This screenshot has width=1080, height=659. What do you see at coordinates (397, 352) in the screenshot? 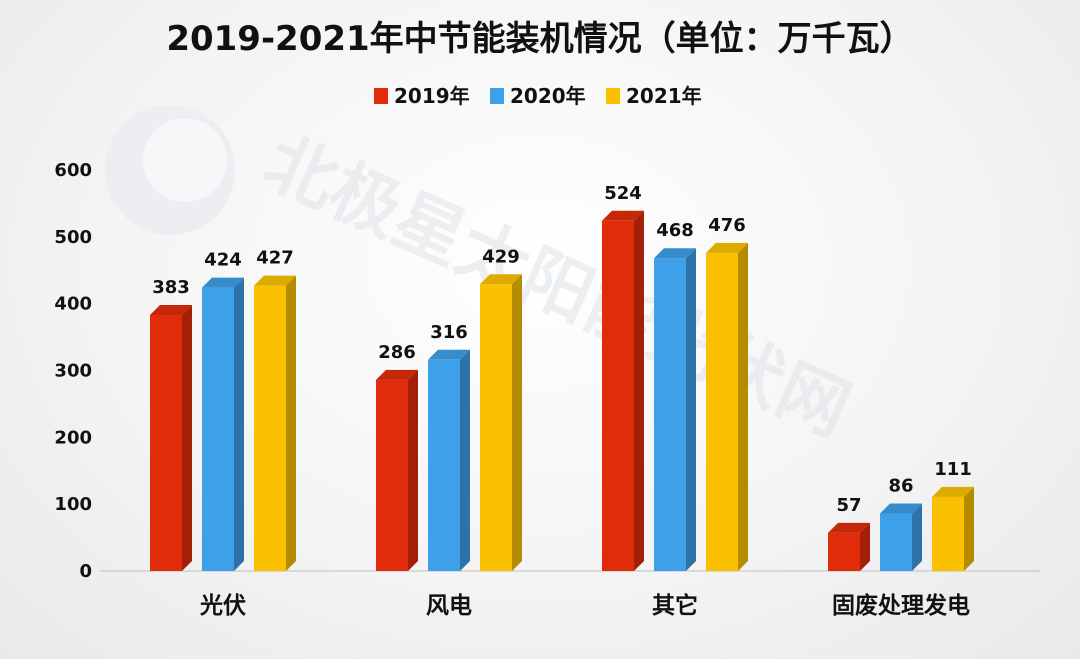
I see `data-label: 286` at bounding box center [397, 352].